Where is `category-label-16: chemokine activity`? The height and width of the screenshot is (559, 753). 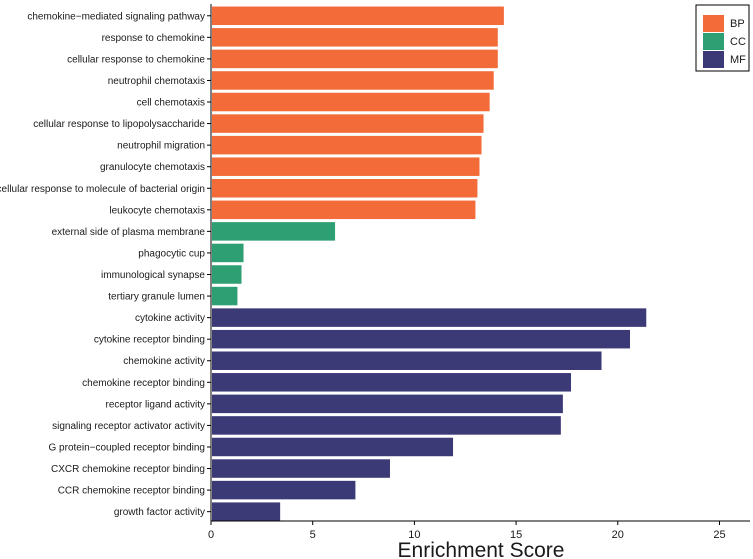
category-label-16: chemokine activity is located at coordinates (164, 361).